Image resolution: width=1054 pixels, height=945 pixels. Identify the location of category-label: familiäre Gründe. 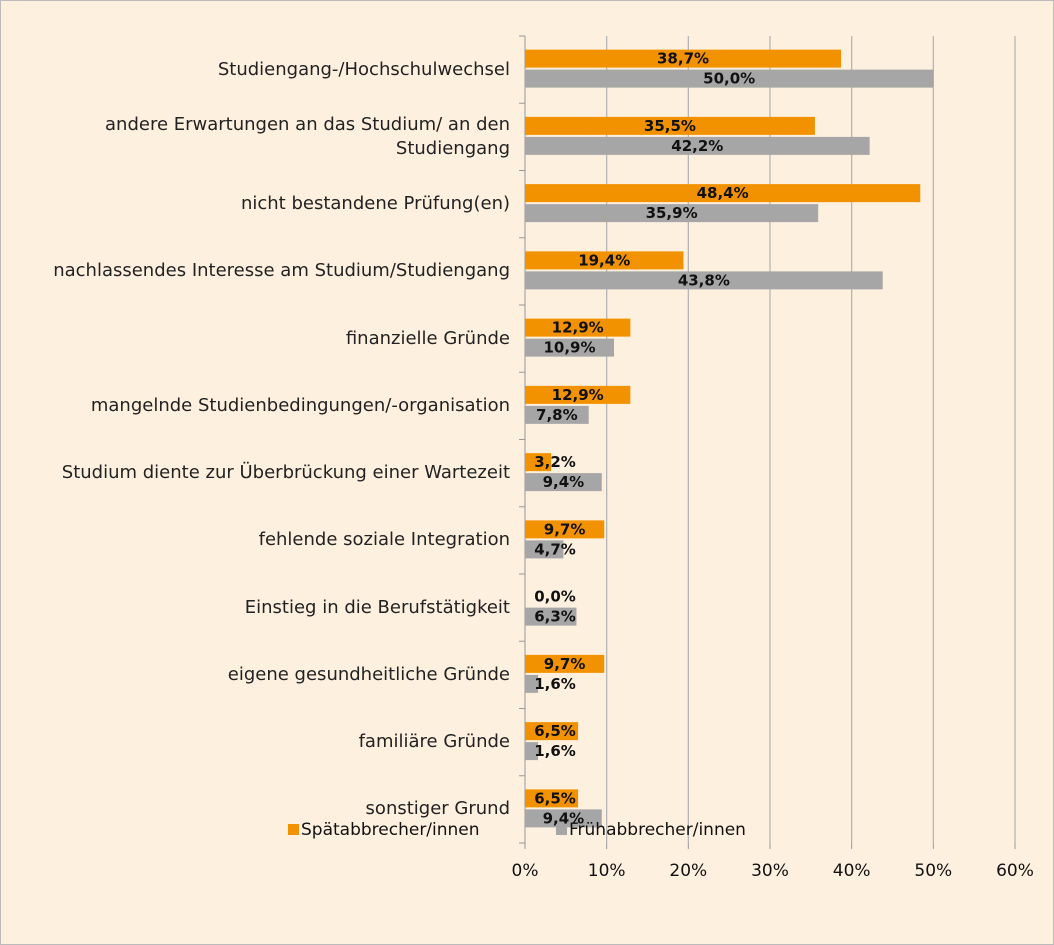
(434, 742).